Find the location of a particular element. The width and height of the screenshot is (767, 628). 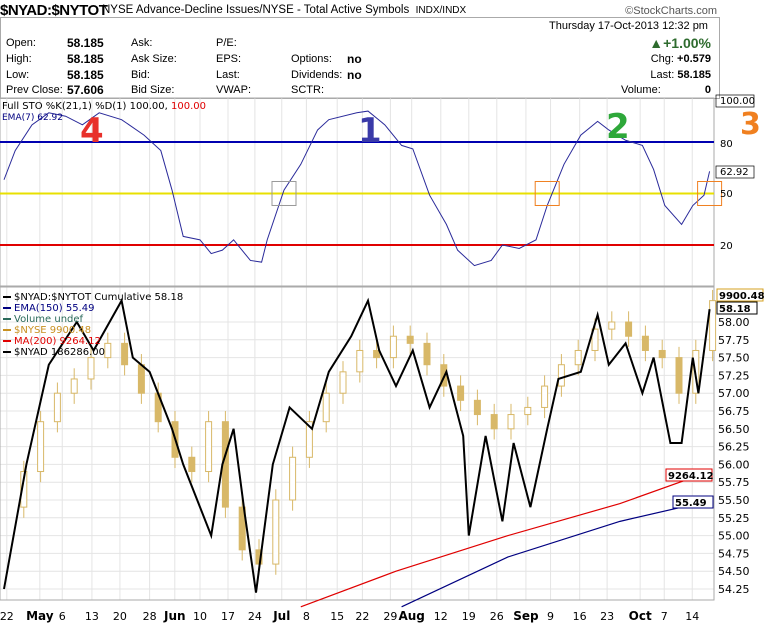

x-tick-label: 6 is located at coordinates (62, 616).